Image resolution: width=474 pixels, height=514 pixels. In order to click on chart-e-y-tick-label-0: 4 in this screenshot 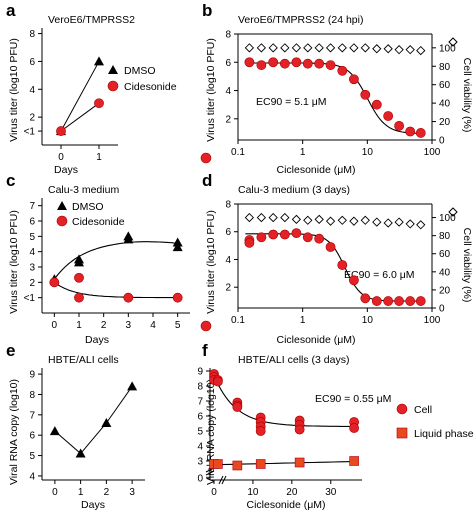, I will do `click(32, 476)`.